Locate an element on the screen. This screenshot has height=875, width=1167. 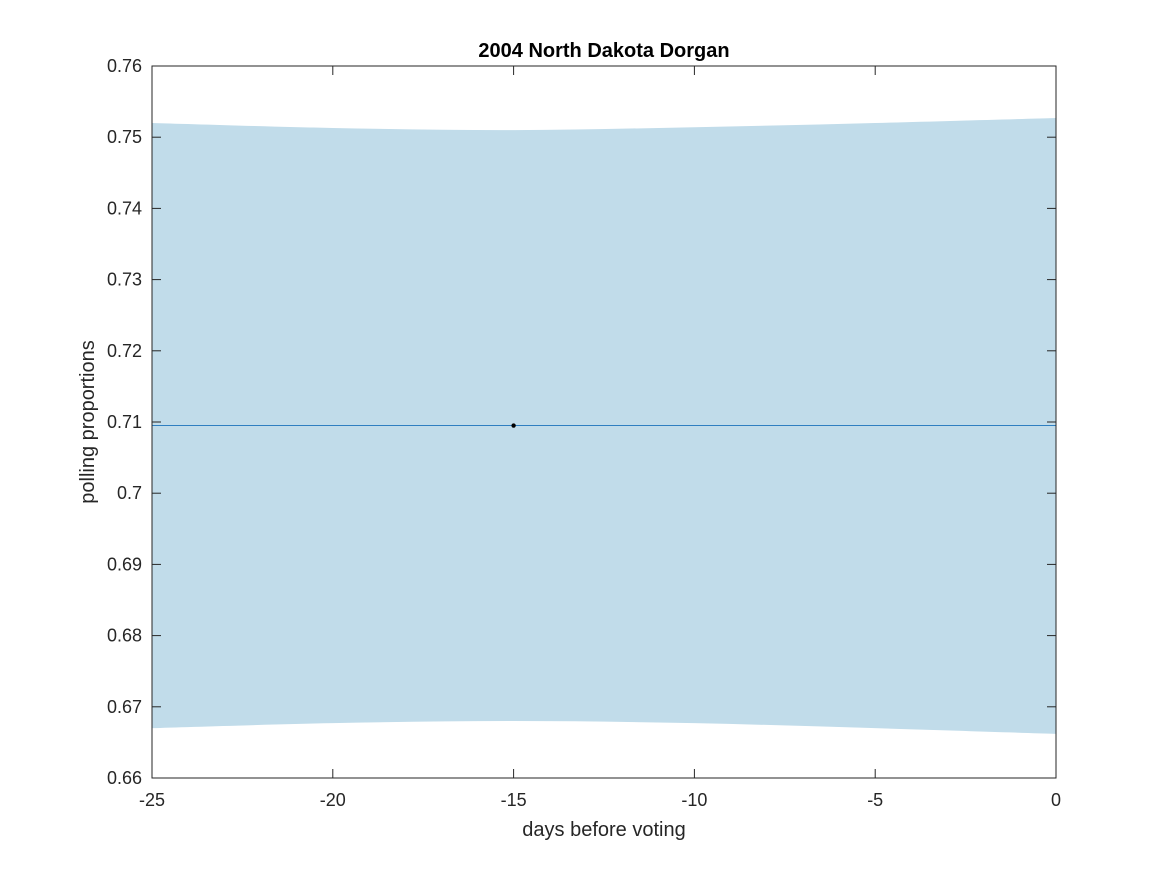
x-tick-label: -15 is located at coordinates (514, 800).